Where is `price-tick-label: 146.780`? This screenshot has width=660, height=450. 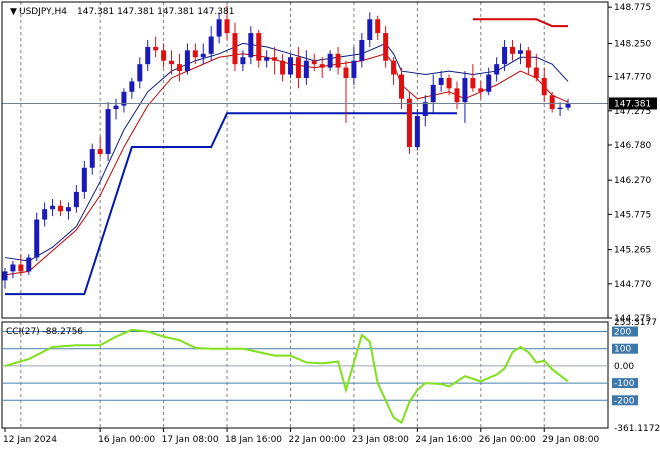
price-tick-label: 146.780 is located at coordinates (632, 146).